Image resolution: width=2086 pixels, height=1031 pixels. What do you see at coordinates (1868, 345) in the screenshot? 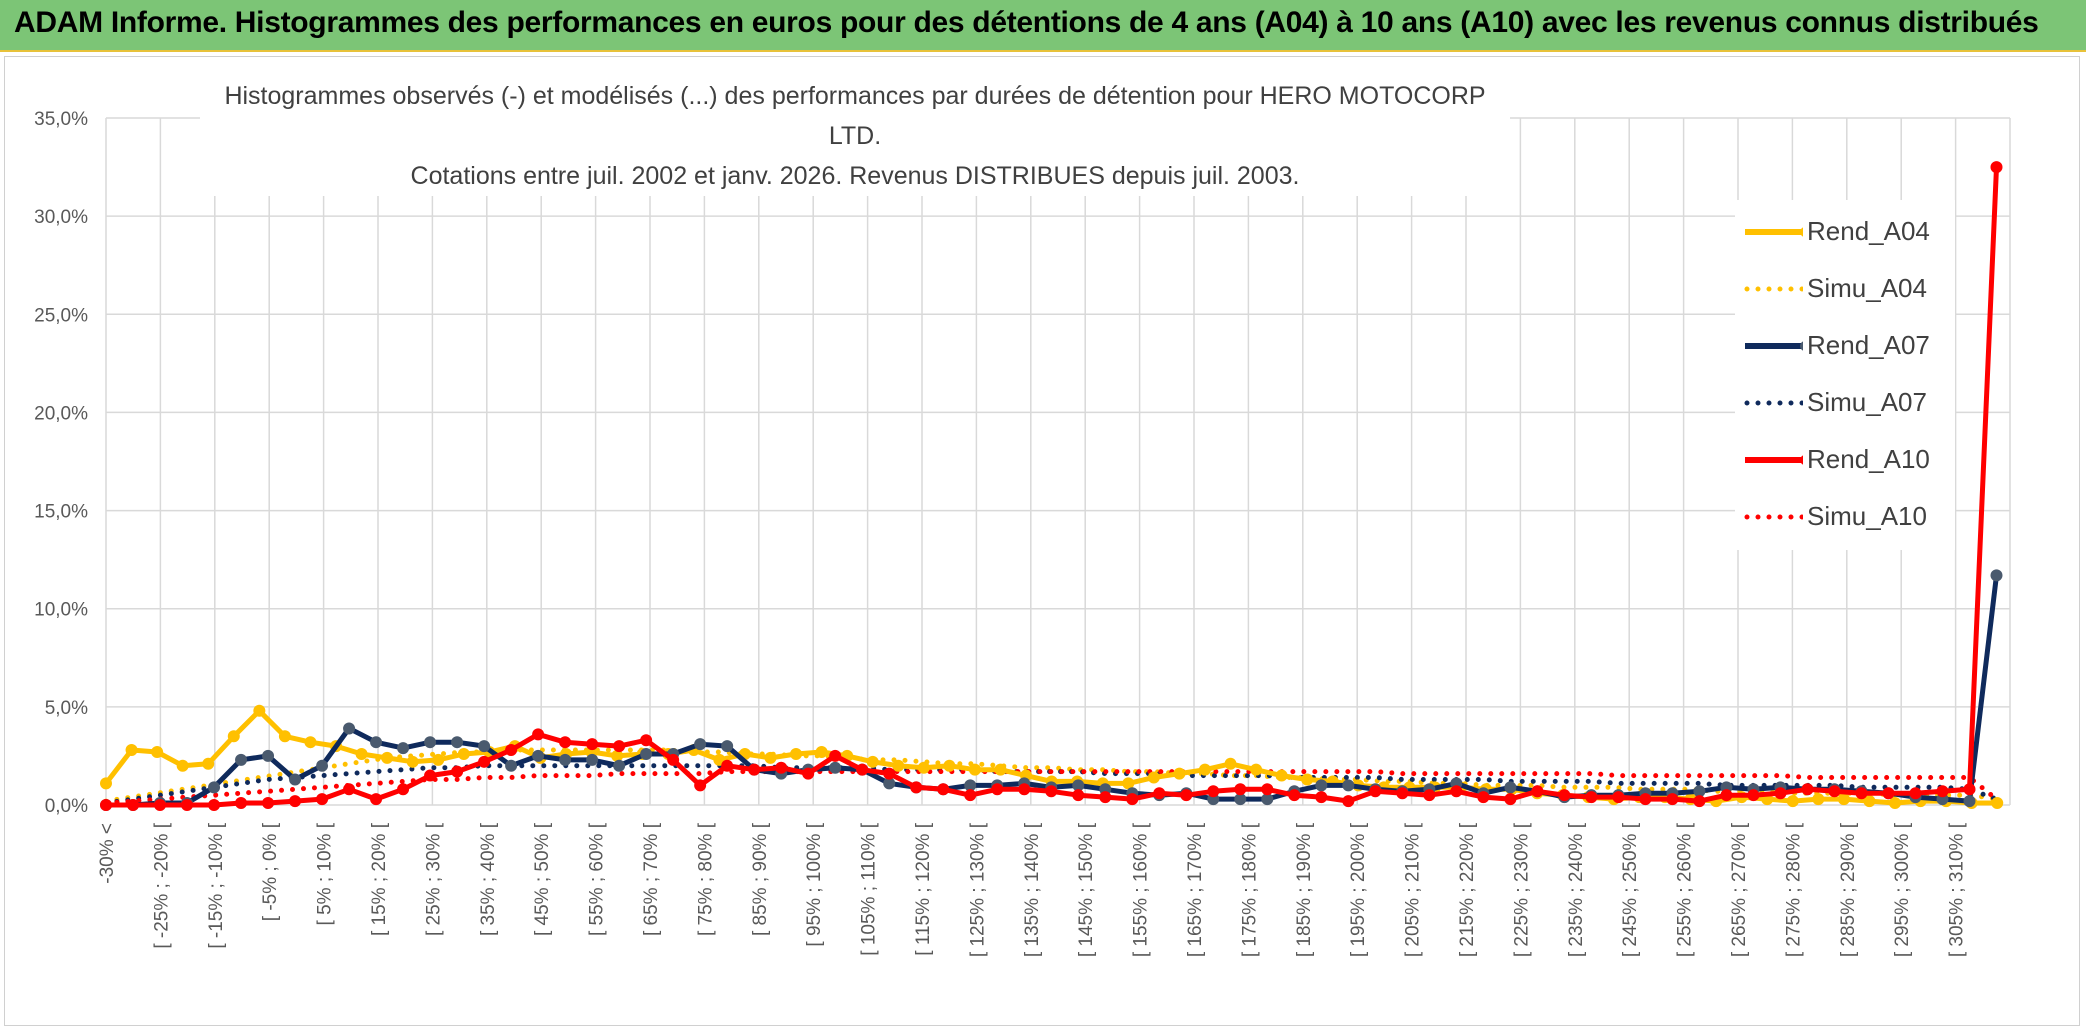
I see `legend-label: Rend_A07` at bounding box center [1868, 345].